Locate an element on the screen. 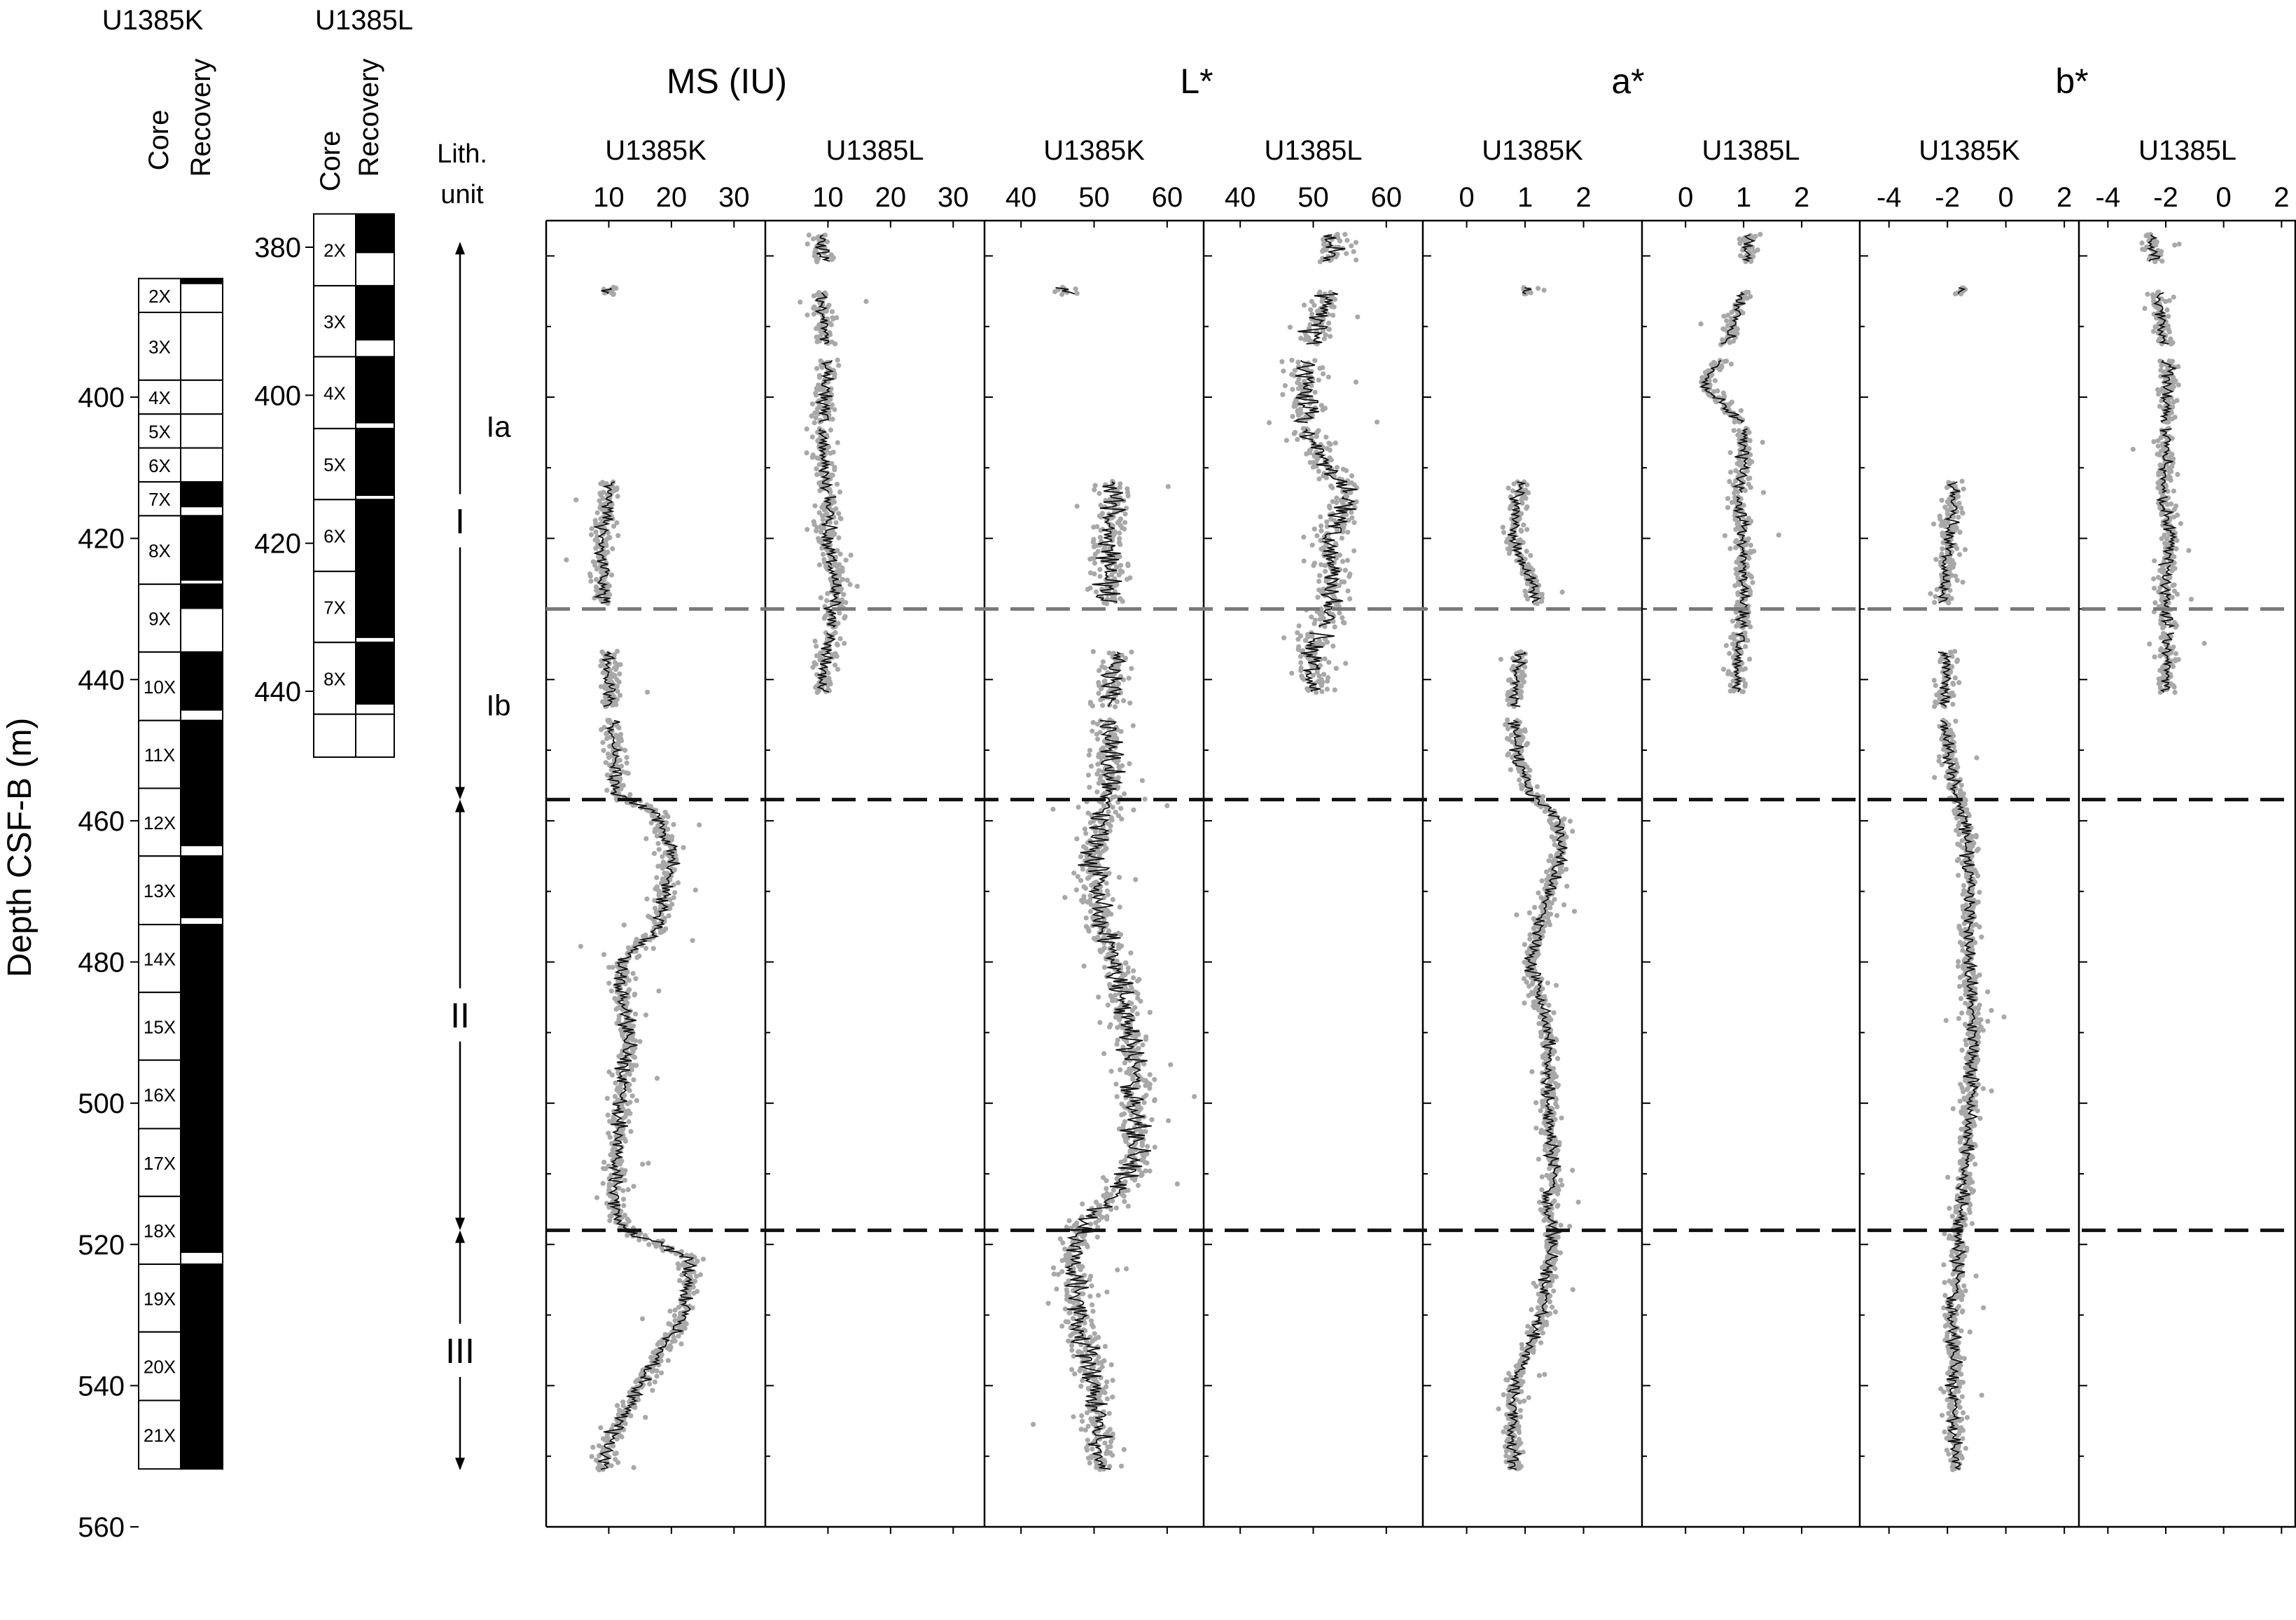 This screenshot has width=2296, height=1620. panel-hole-label: U1385L is located at coordinates (1313, 150).